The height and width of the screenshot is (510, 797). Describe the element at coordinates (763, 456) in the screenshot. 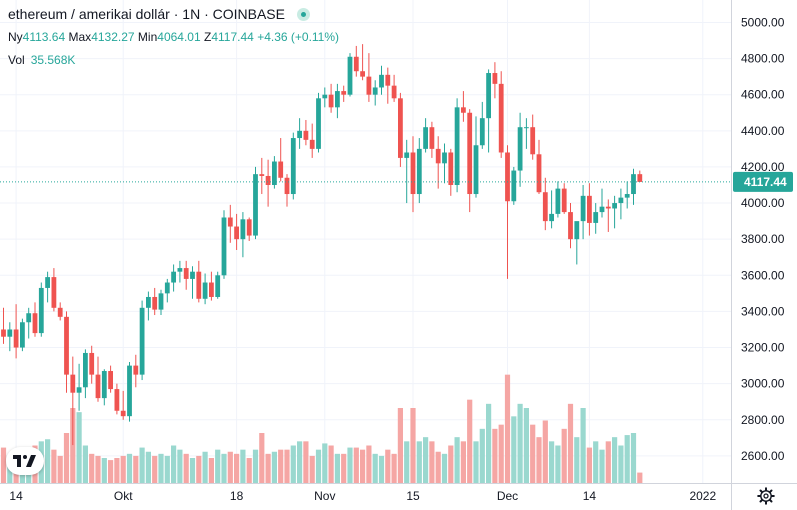

I see `price-tick-label: 2600.00` at that location.